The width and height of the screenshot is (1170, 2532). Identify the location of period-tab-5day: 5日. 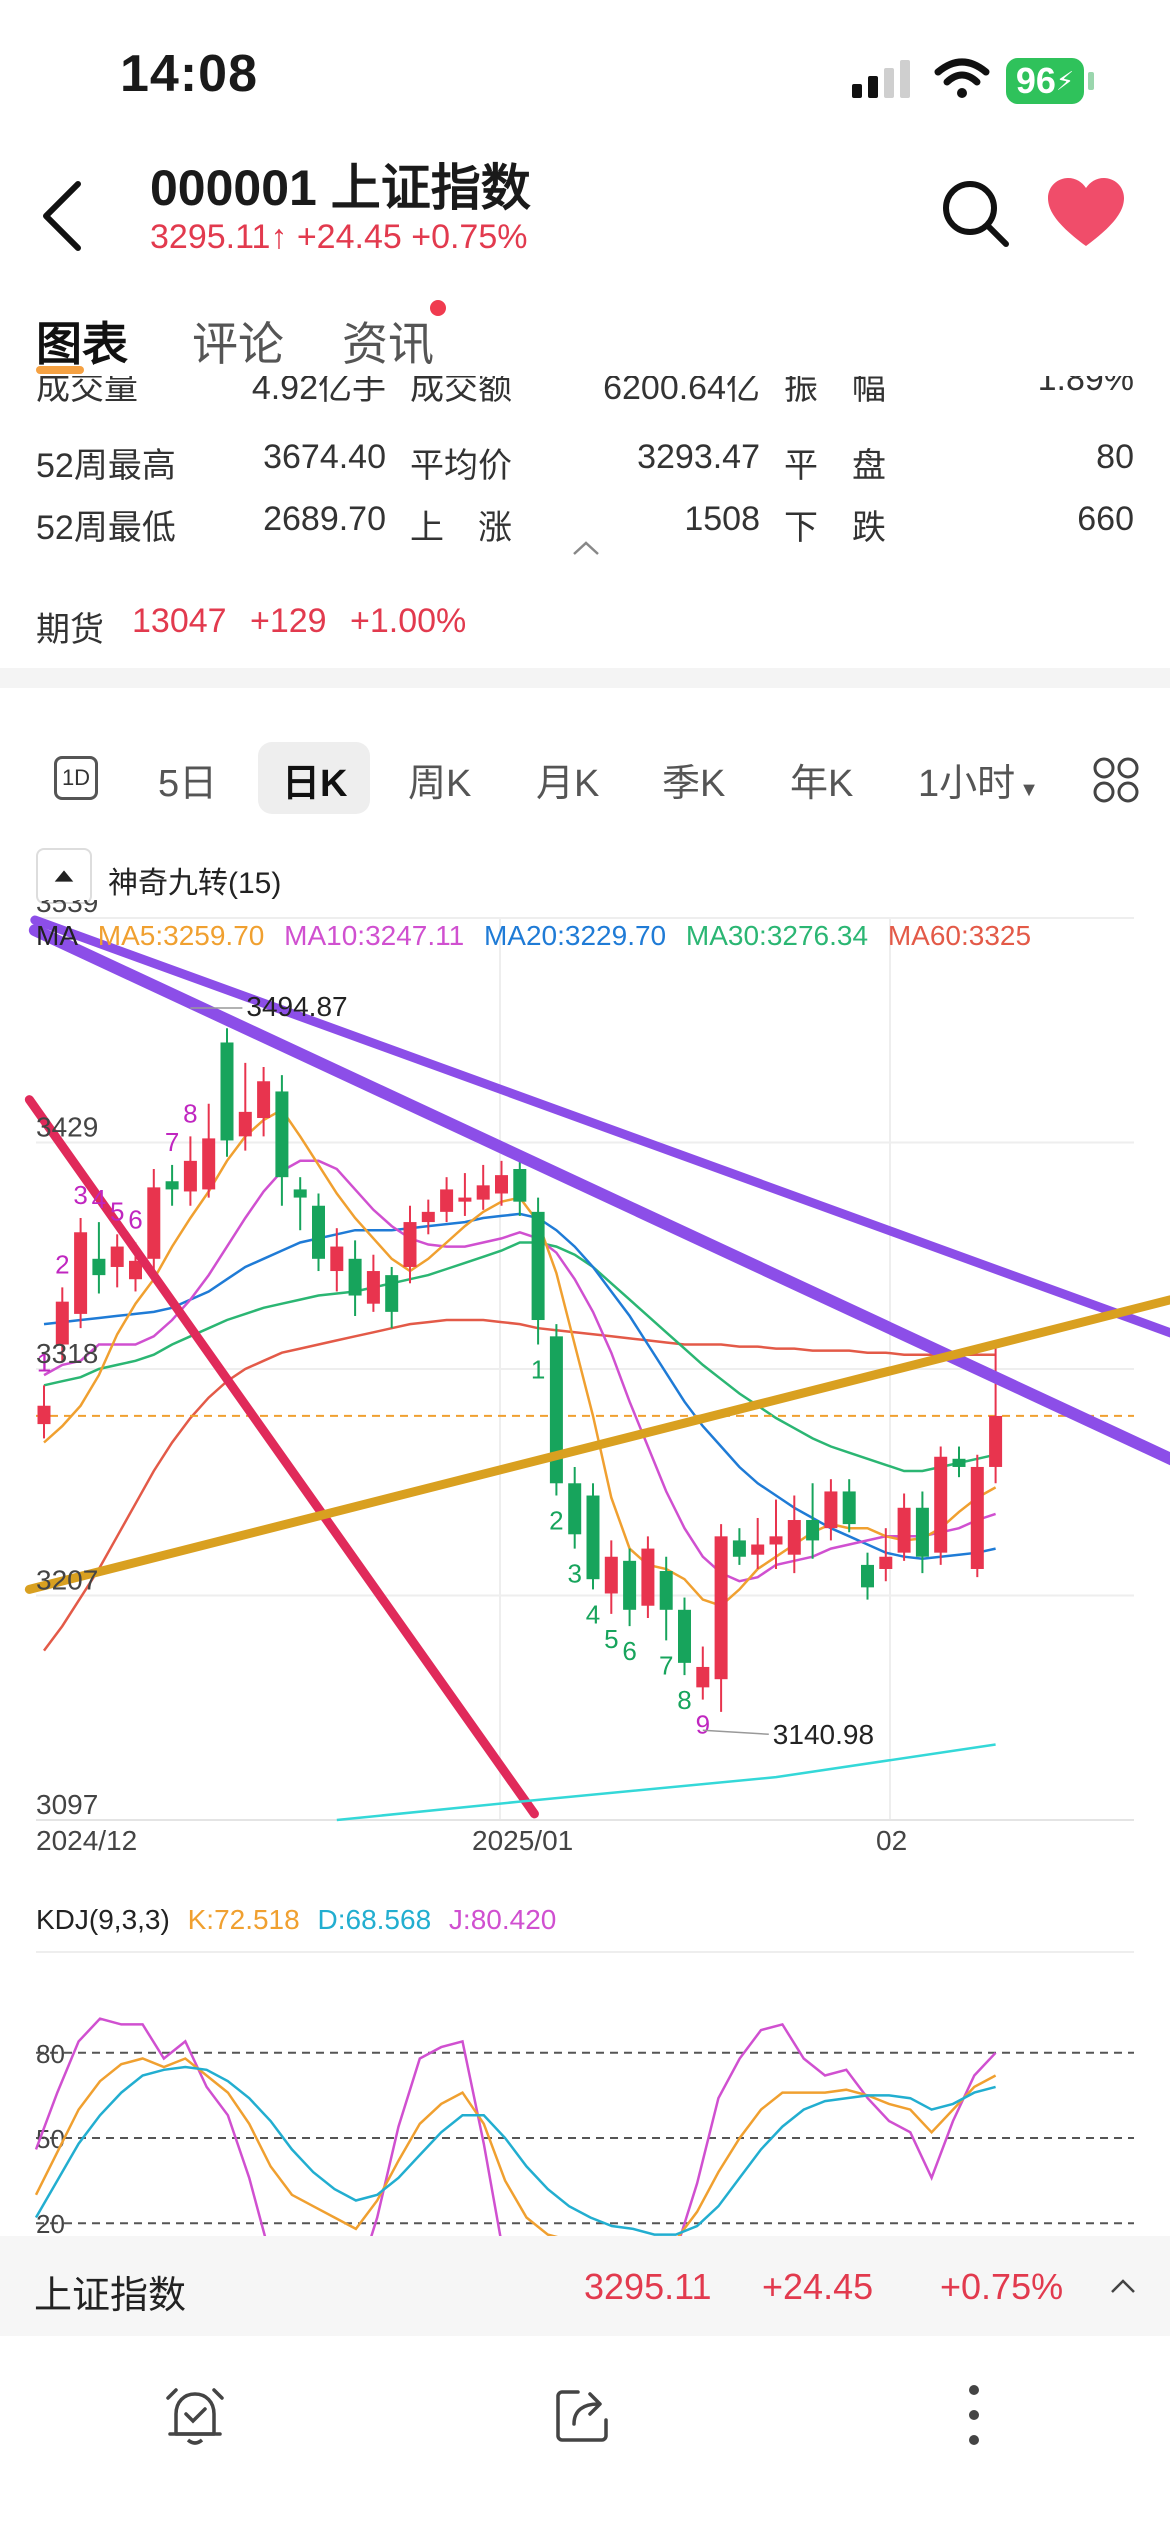
(188, 784).